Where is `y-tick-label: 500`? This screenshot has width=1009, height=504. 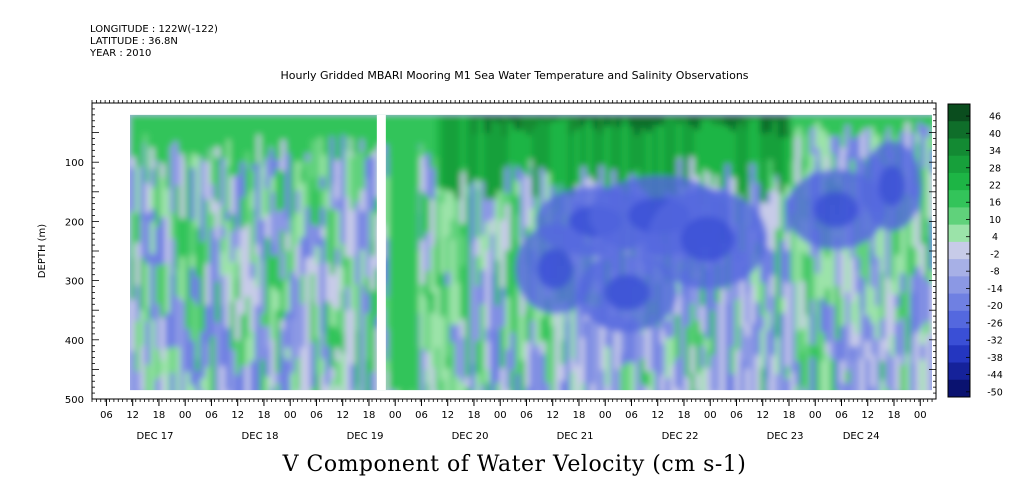
y-tick-label: 500 is located at coordinates (74, 400).